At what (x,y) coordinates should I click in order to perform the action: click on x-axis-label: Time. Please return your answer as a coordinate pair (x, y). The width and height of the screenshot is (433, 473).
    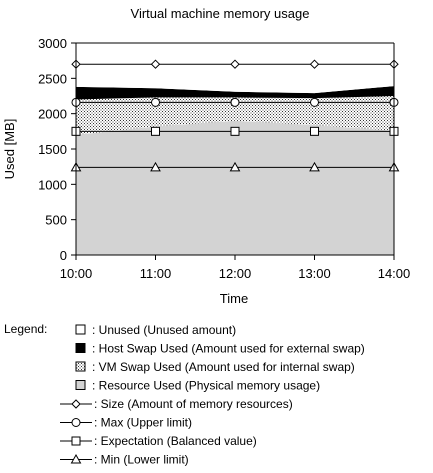
    Looking at the image, I should click on (234, 298).